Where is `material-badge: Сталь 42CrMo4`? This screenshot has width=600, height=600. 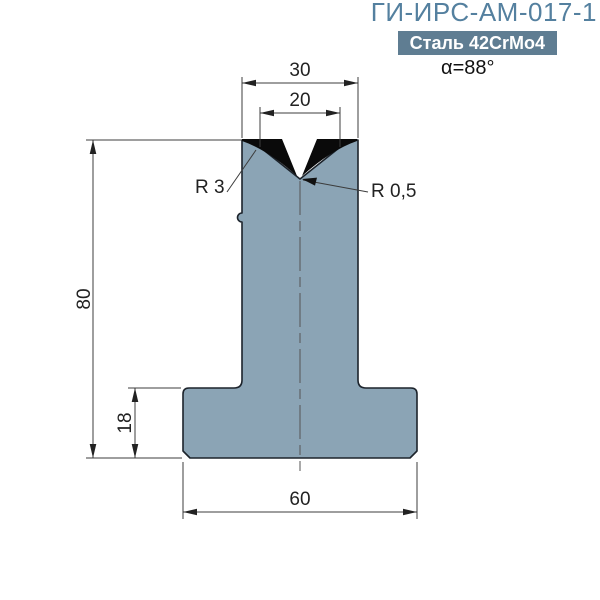
material-badge: Сталь 42CrMo4 is located at coordinates (477, 43).